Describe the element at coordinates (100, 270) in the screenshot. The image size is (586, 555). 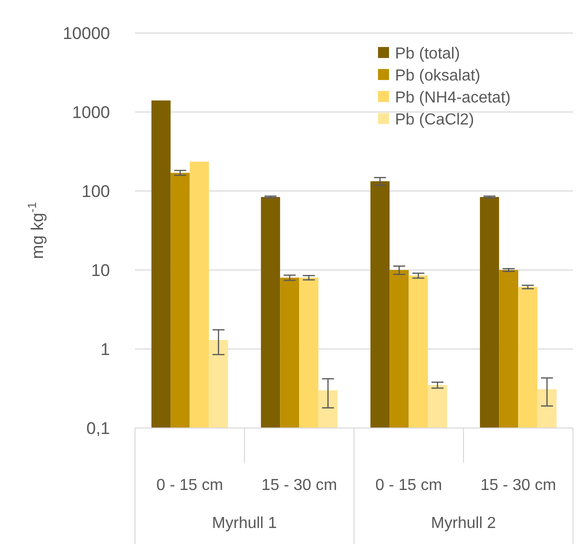
I see `y-tick-label: 10` at that location.